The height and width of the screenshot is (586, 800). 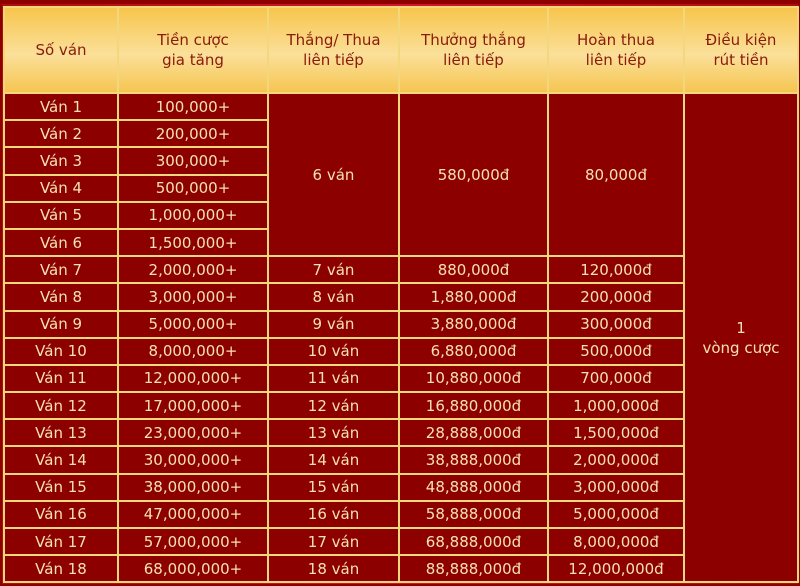 I want to click on table-row: Ván 5 1,000,000+, so click(x=400, y=215).